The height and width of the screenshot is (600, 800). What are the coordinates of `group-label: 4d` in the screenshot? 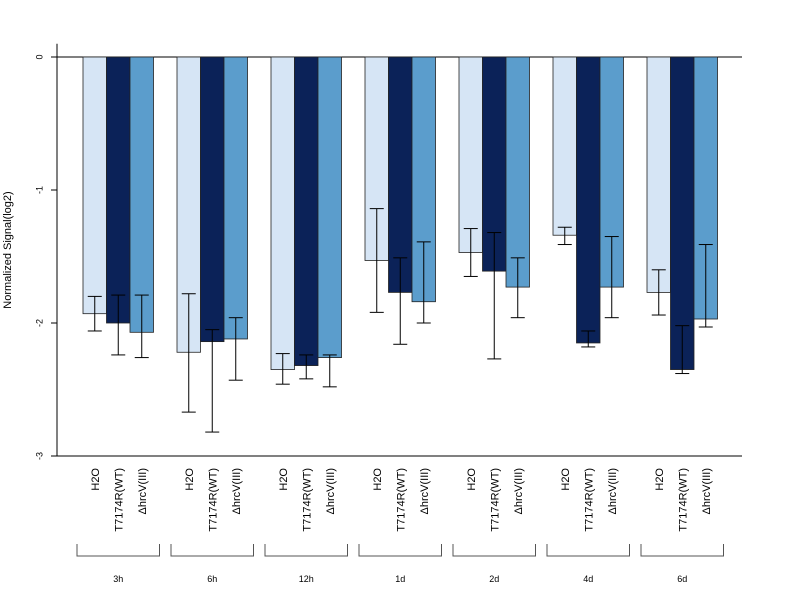 It's located at (588, 579).